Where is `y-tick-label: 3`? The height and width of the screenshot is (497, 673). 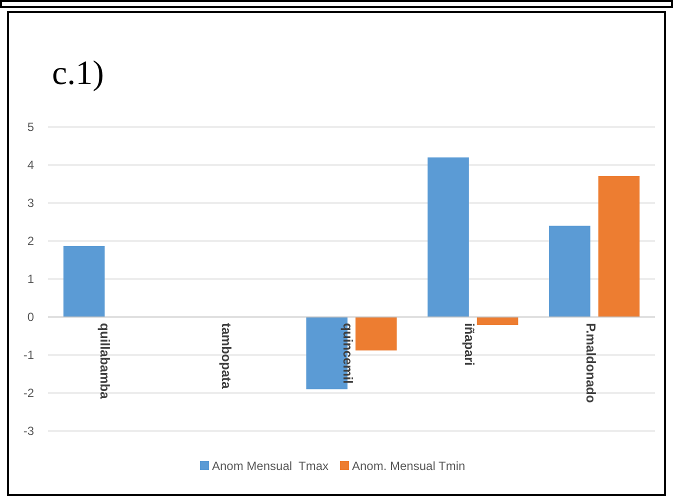 y-tick-label: 3 is located at coordinates (30, 203).